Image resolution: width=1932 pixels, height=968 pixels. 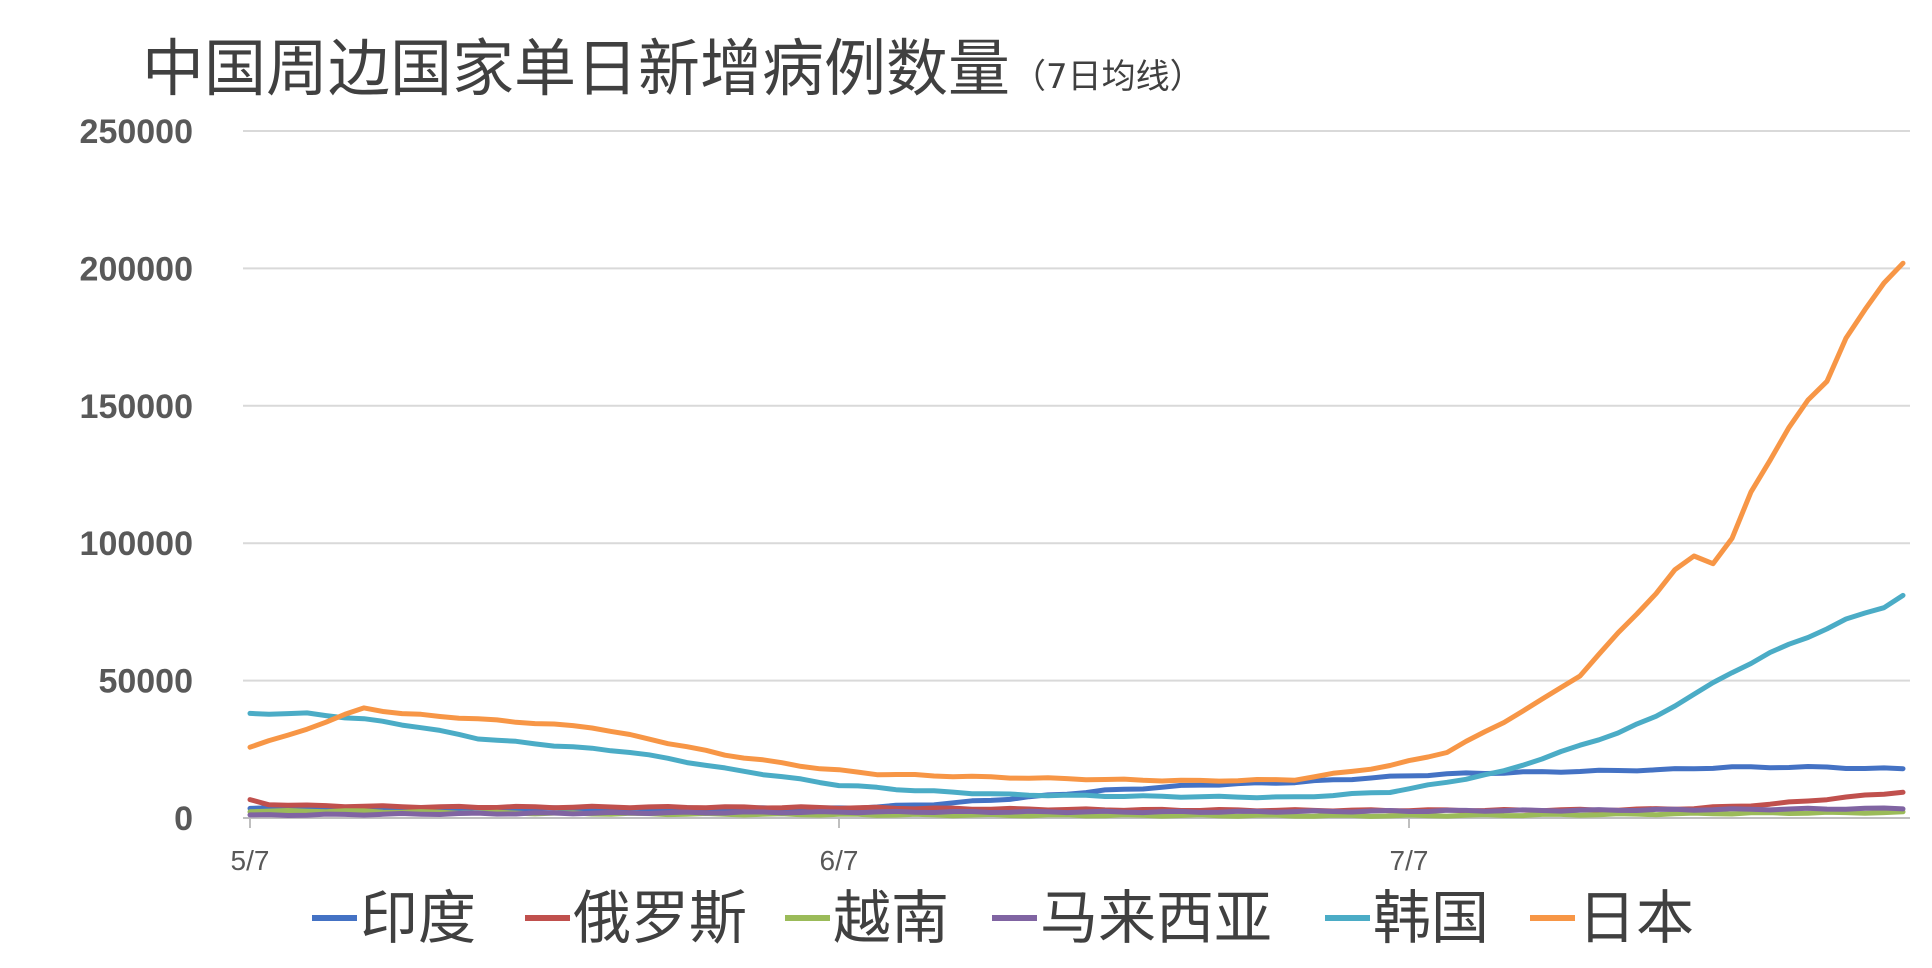 I want to click on legend-label: 韩国, so click(x=1431, y=918).